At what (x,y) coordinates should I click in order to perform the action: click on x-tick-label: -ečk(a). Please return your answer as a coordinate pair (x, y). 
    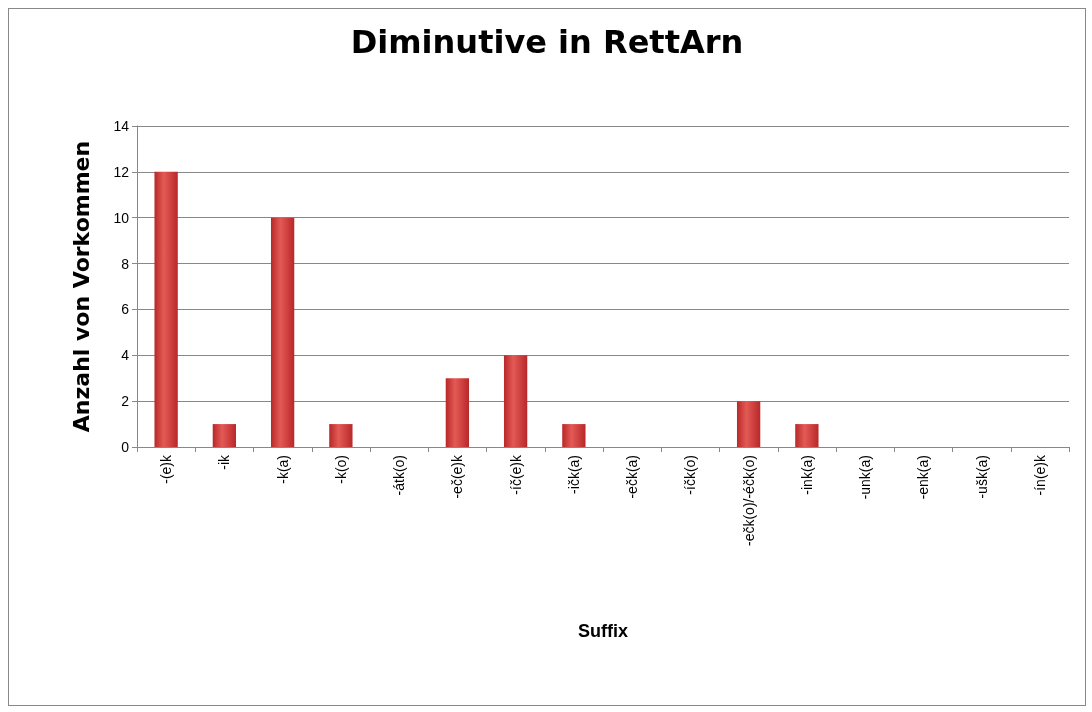
    Looking at the image, I should click on (632, 477).